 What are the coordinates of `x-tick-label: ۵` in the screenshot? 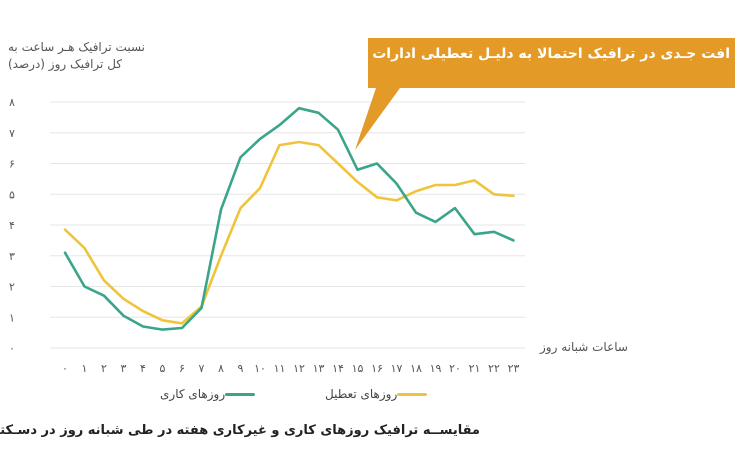 It's located at (163, 368).